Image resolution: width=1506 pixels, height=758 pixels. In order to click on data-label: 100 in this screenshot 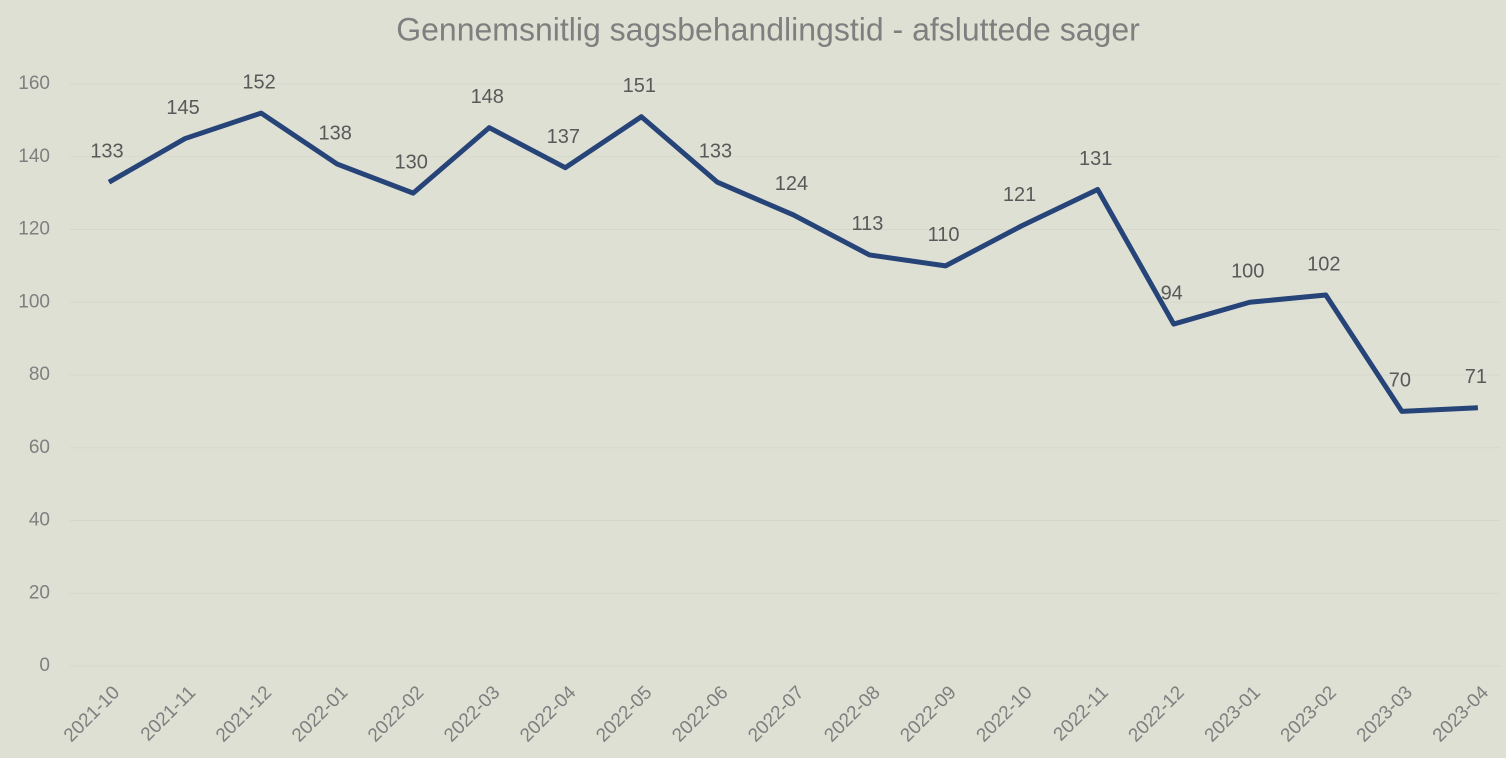, I will do `click(1247, 272)`.